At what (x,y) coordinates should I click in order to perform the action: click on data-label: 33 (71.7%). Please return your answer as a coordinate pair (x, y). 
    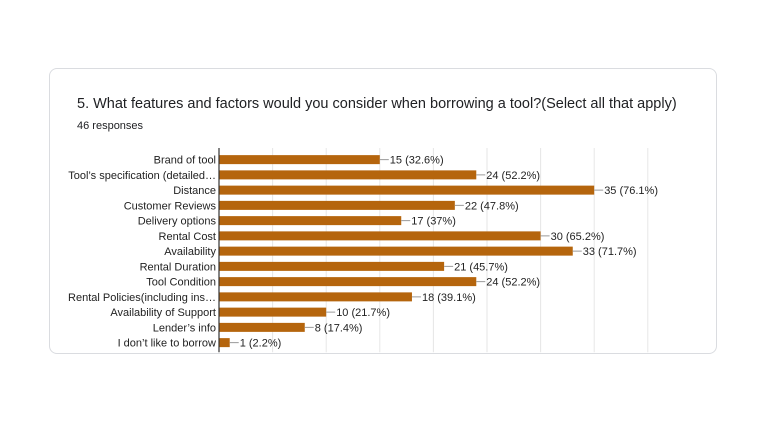
    Looking at the image, I should click on (610, 252).